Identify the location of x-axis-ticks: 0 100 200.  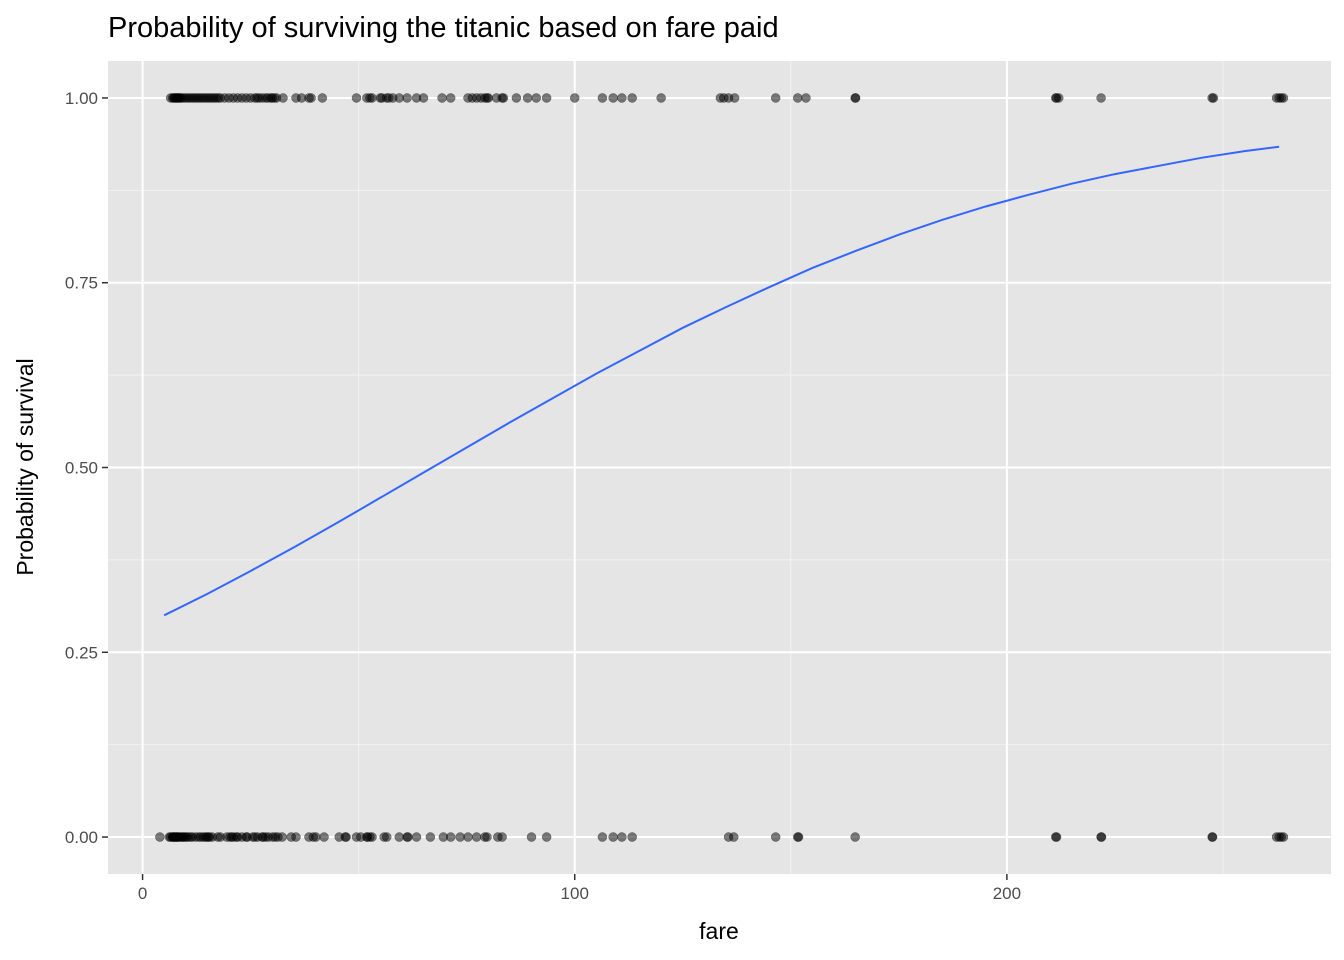
(579, 888).